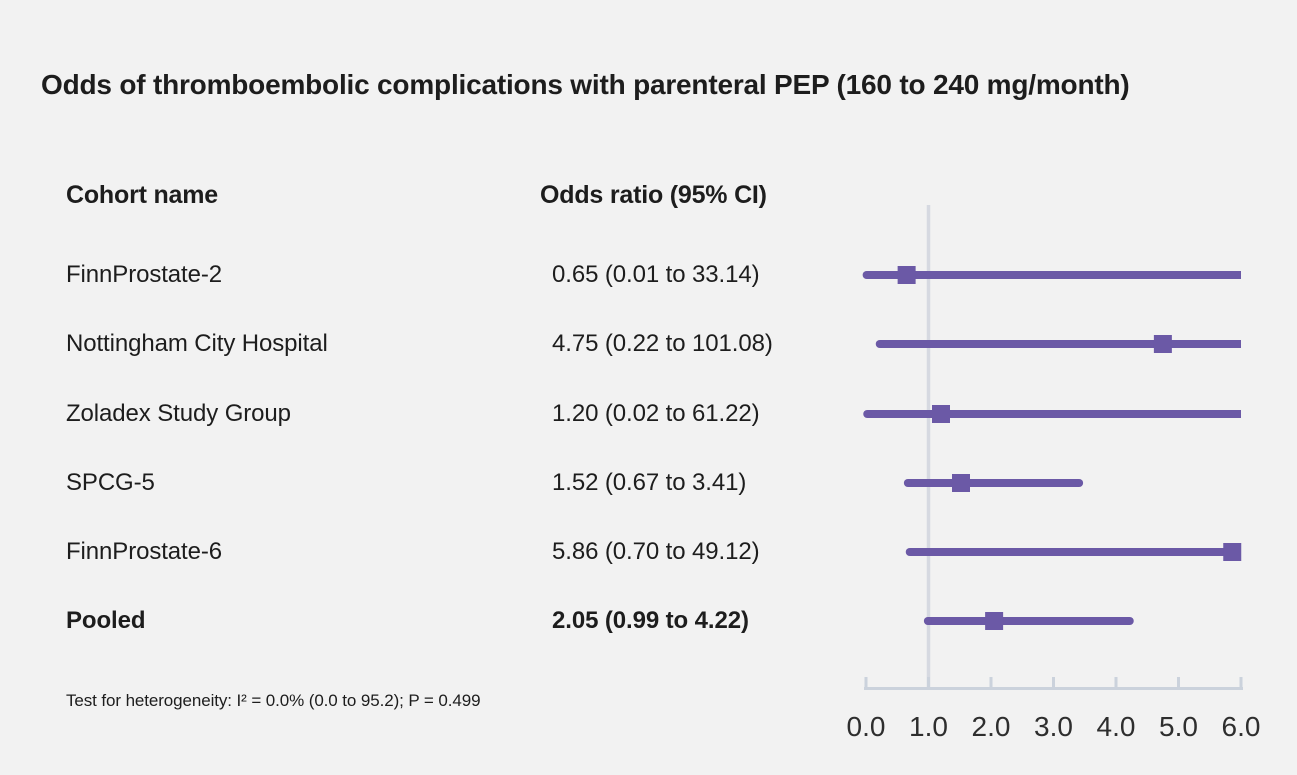  I want to click on cohort-row: FinnProstate-2 0.65 (0.01 to 33.14), so click(430, 275).